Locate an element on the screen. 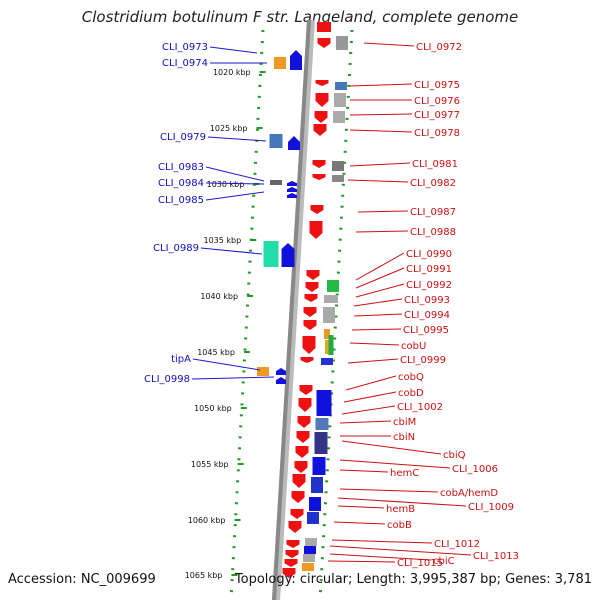  gene-label: cobB is located at coordinates (399, 525).